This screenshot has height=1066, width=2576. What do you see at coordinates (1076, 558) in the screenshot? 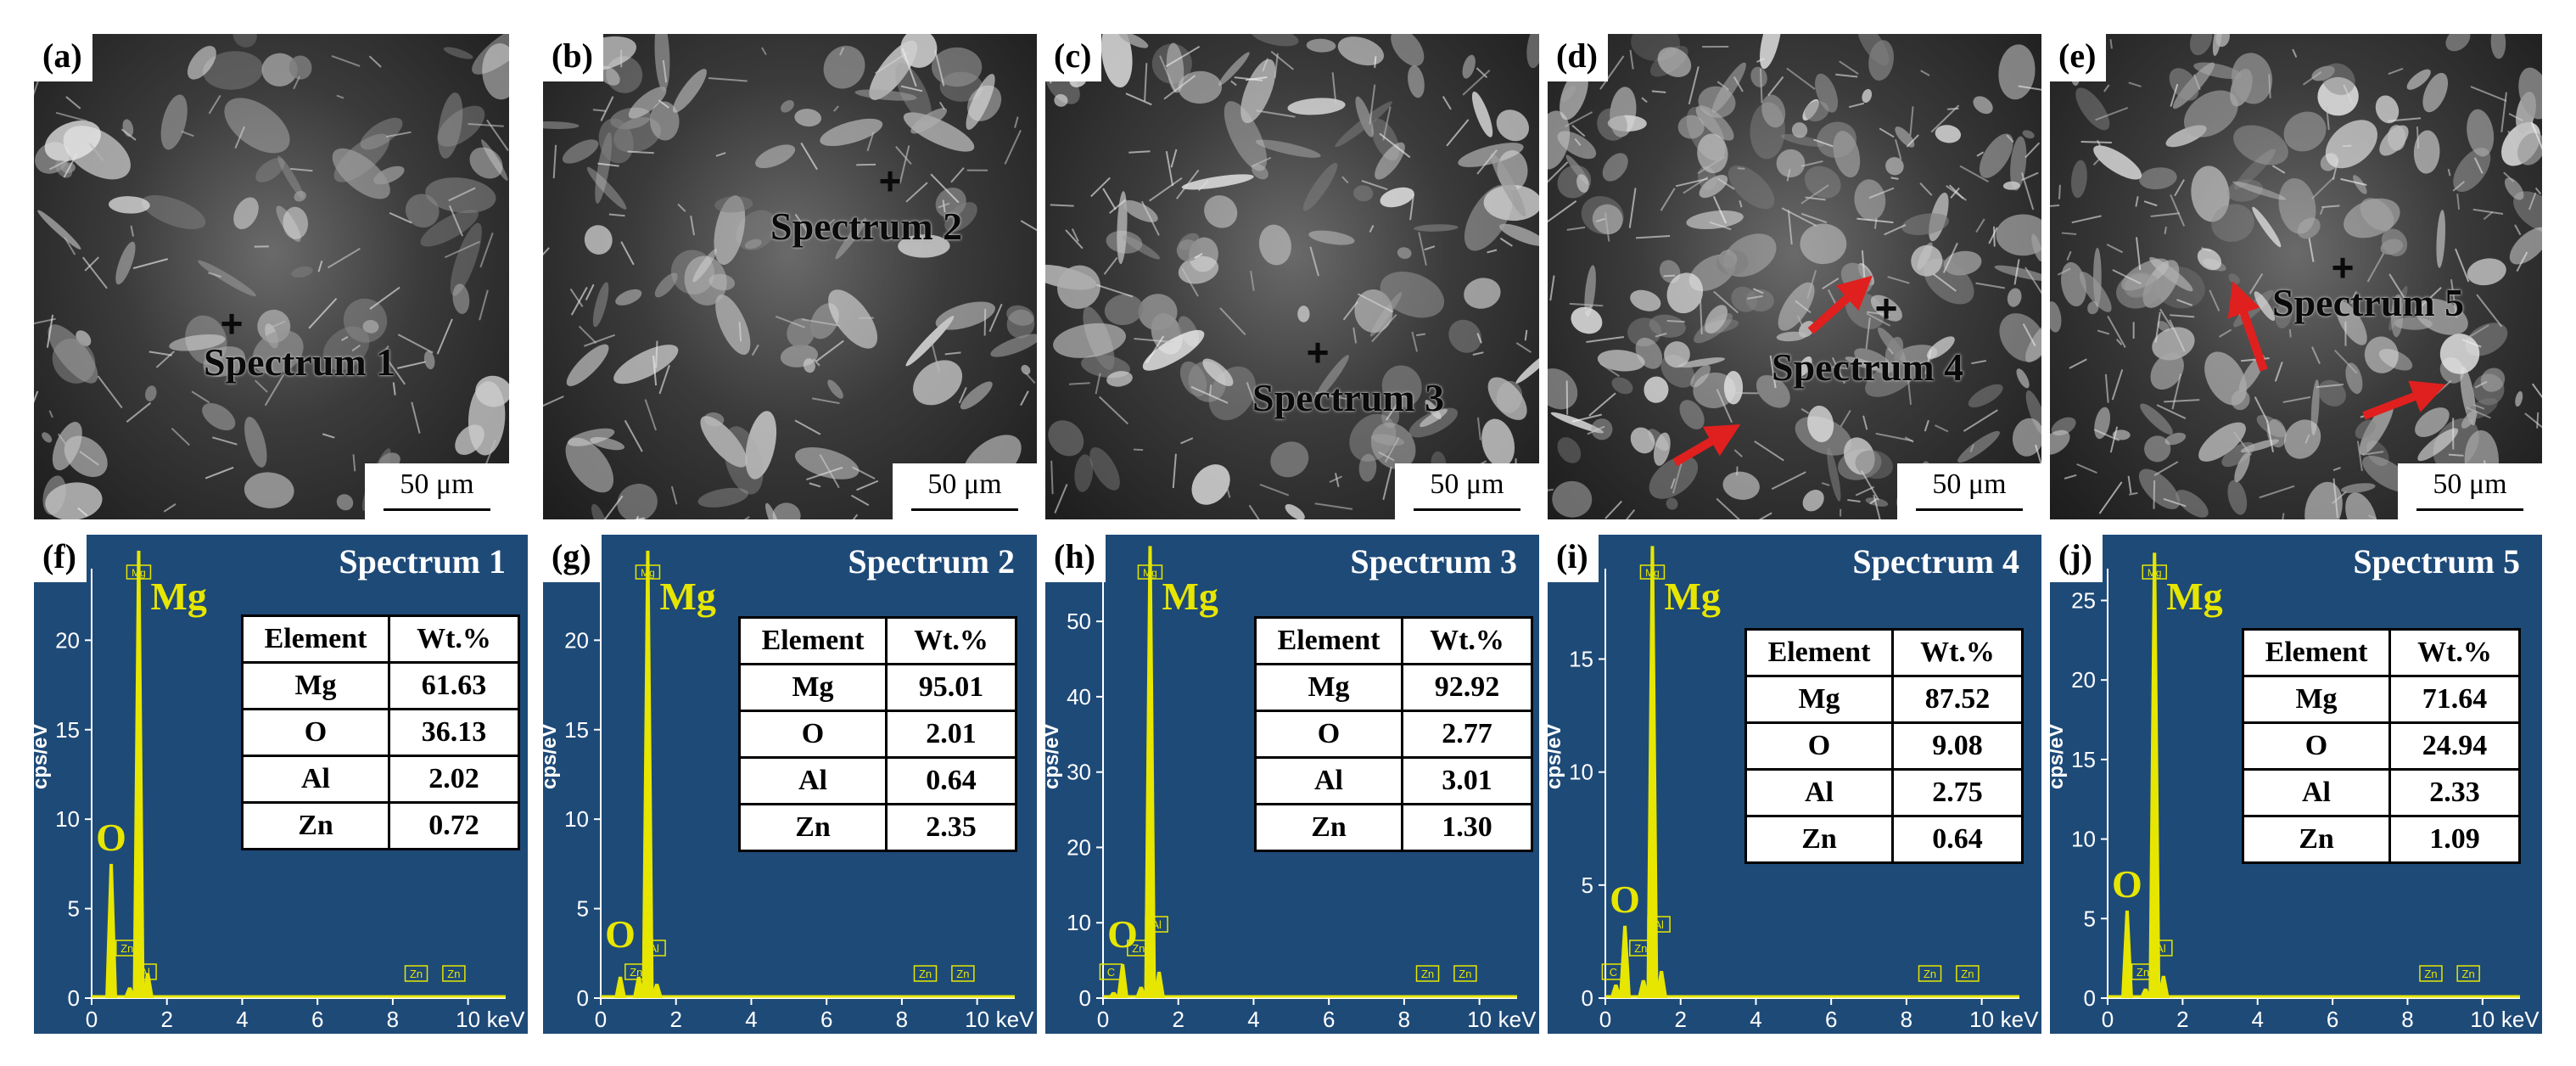
I see `panel-label: (h)` at bounding box center [1076, 558].